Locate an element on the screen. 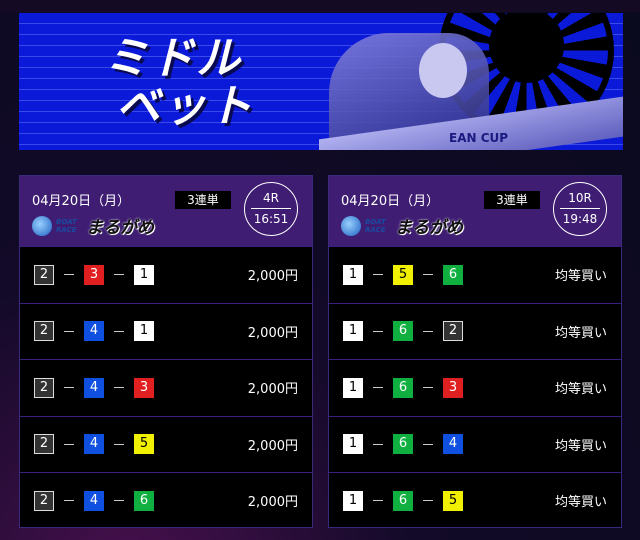  card-header: 04月20日（月） 3連単 BOAT RACE まるがめ 10R 19:48 is located at coordinates (475, 211).